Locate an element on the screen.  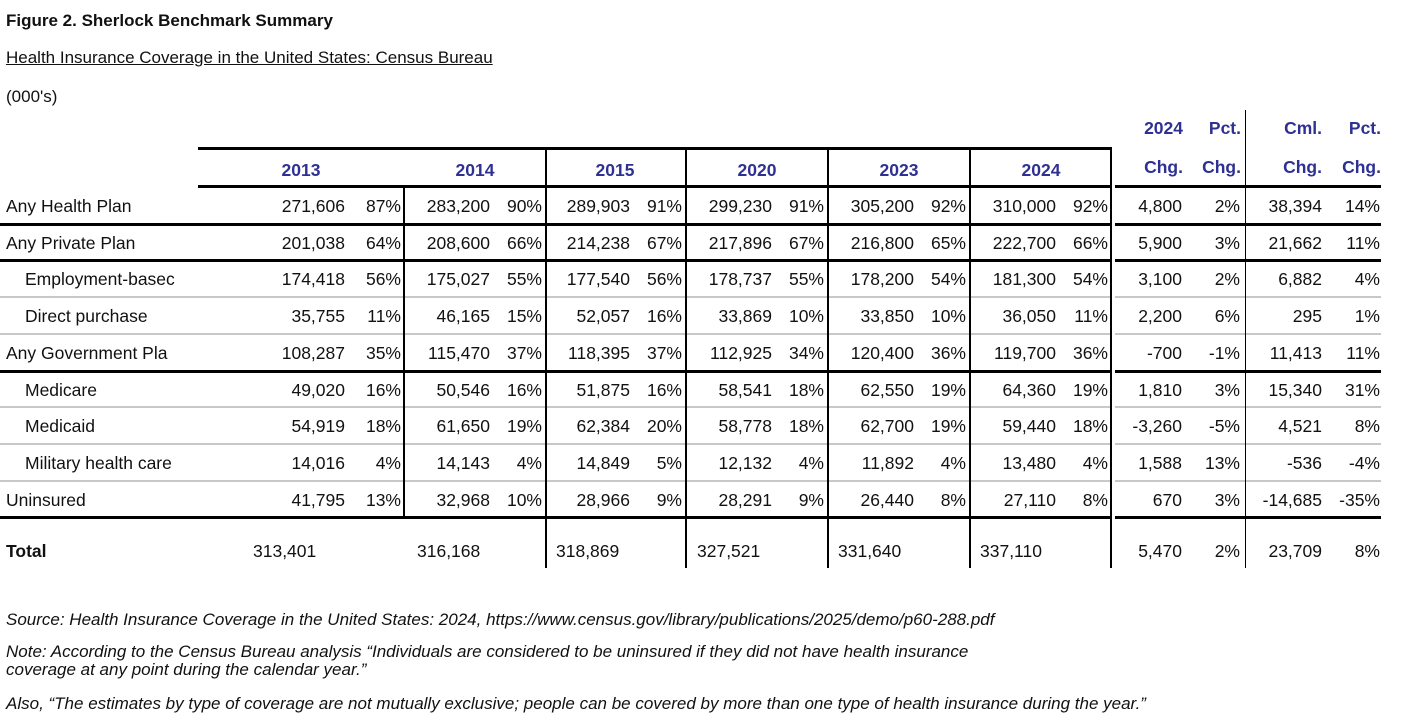
value-cell: 32,968 is located at coordinates (463, 499).